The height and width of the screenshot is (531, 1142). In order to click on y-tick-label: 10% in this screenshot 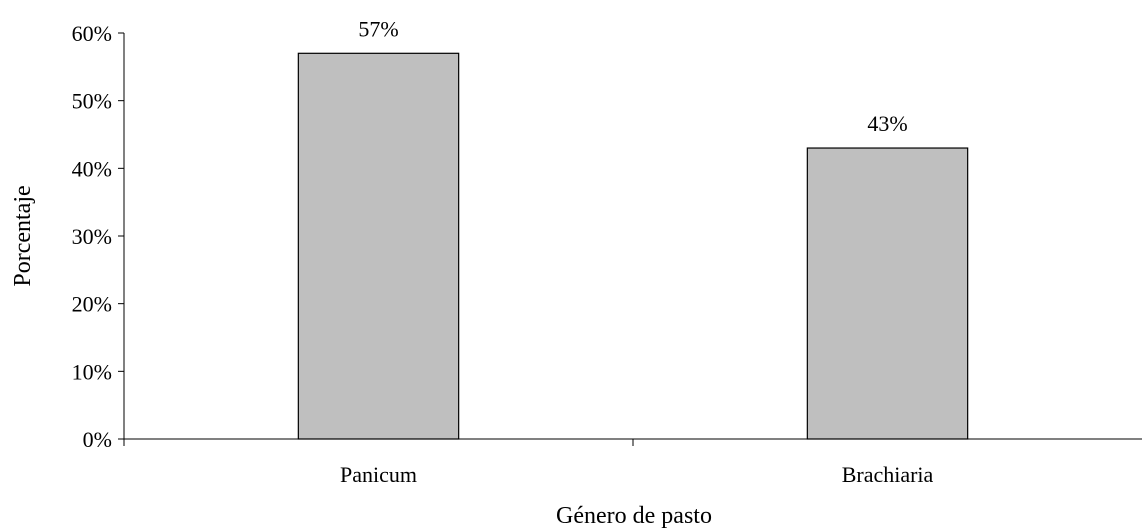, I will do `click(92, 371)`.